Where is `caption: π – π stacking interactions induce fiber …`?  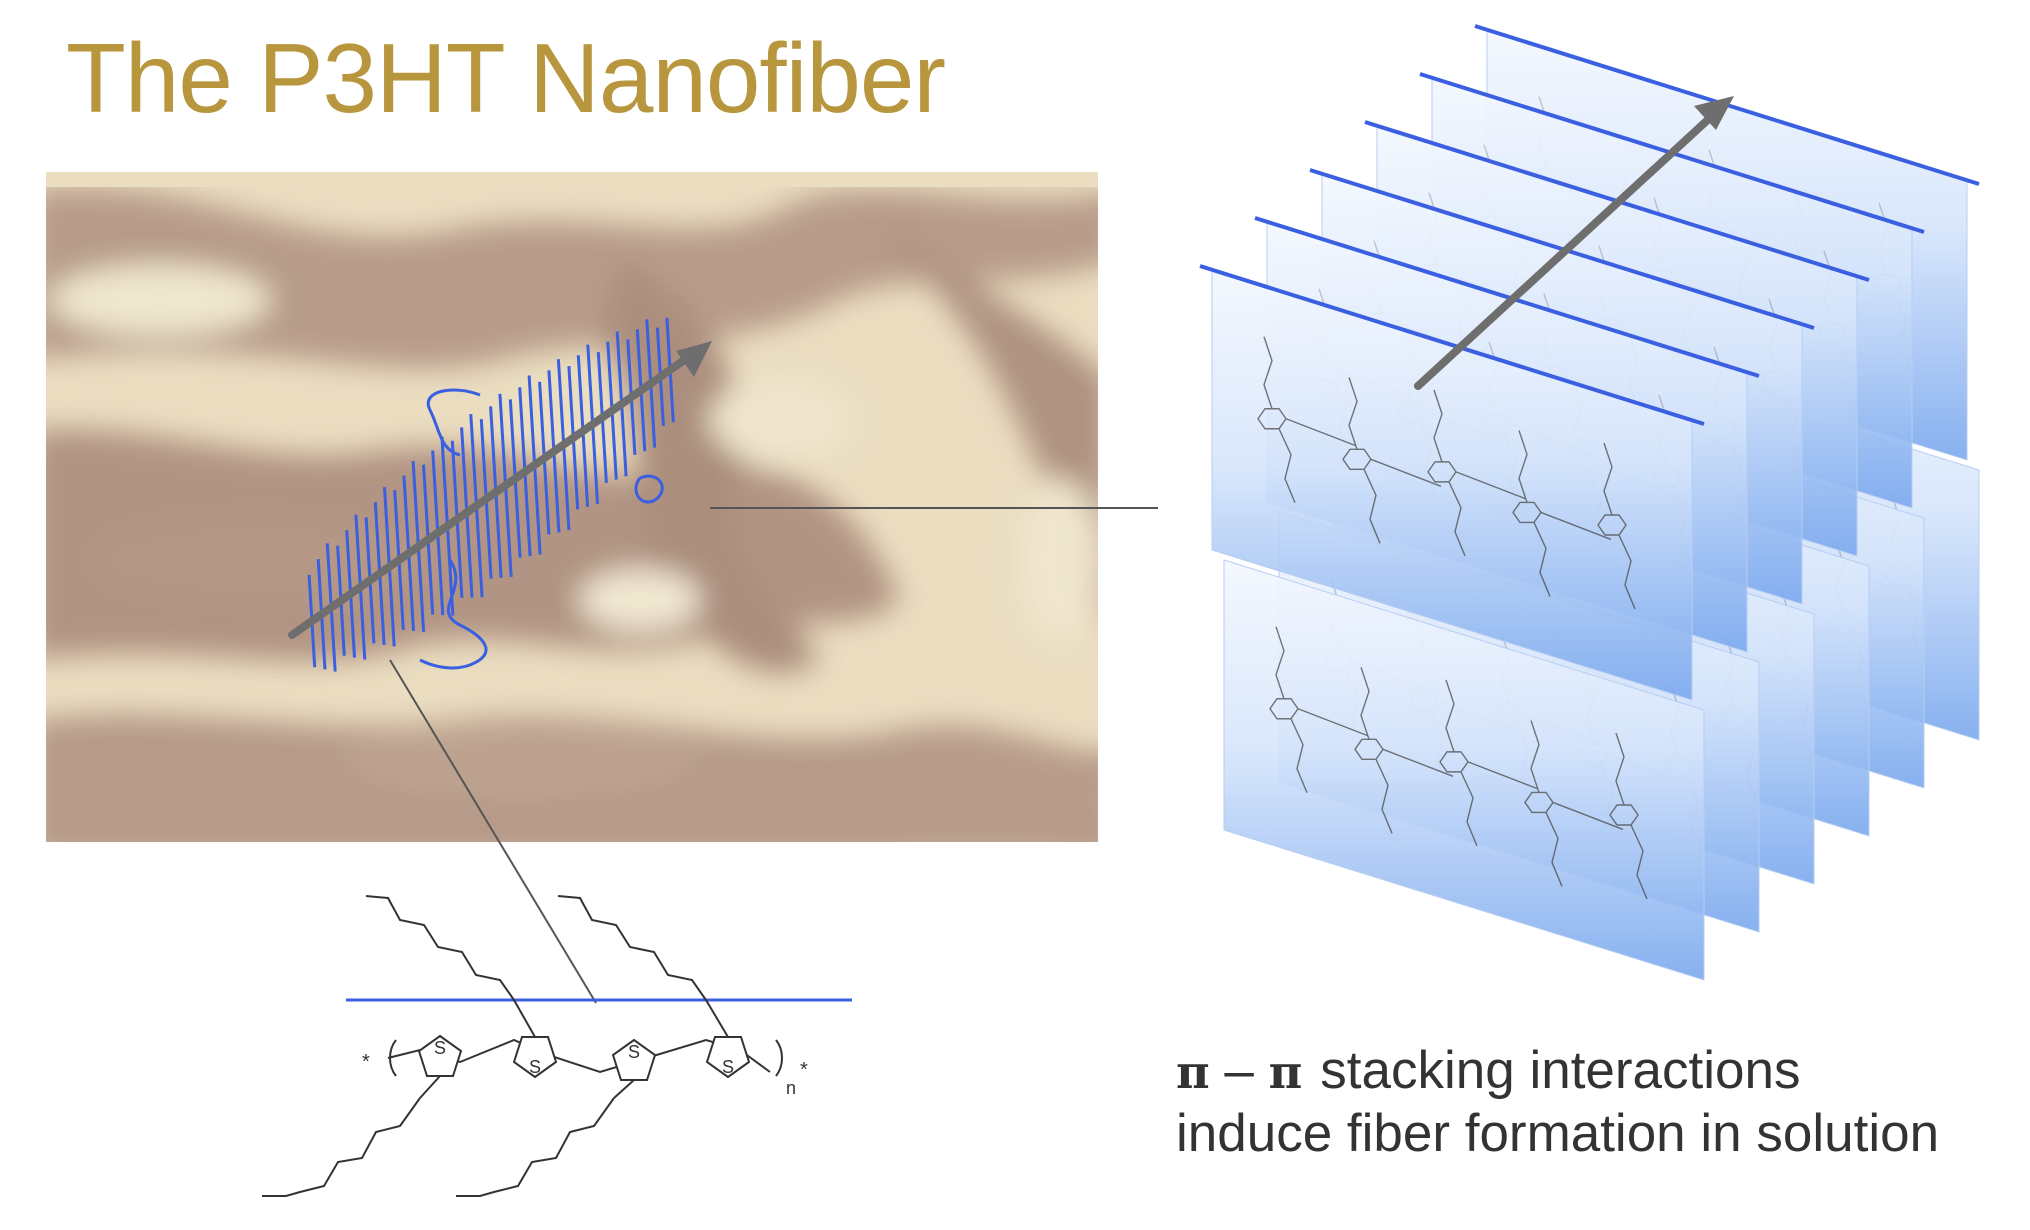
caption: π – π stacking interactions induce fiber … is located at coordinates (1557, 1102).